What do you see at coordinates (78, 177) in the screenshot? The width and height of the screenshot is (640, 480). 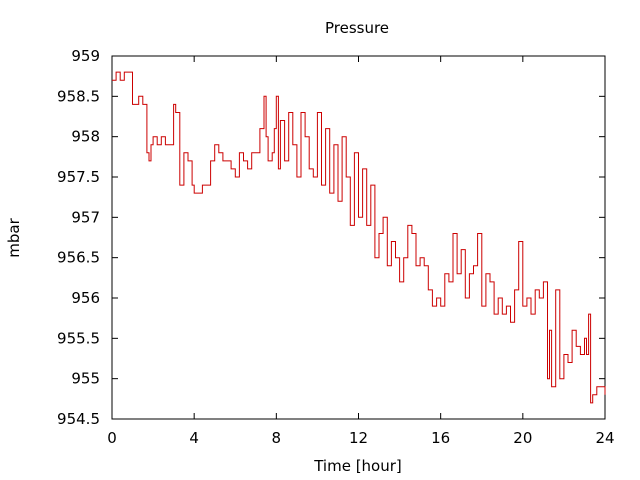 I see `y-tick-label: 957.5` at bounding box center [78, 177].